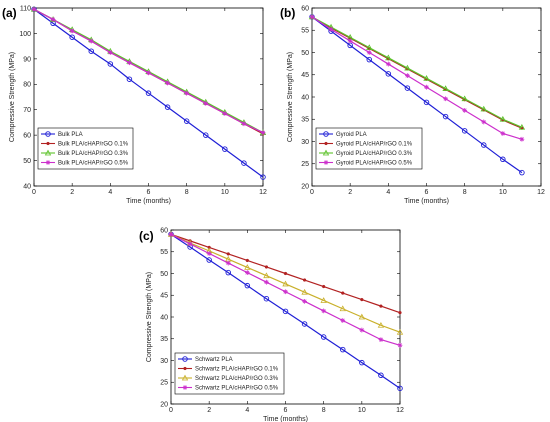  I want to click on y-tick-label: 20, so click(164, 404).